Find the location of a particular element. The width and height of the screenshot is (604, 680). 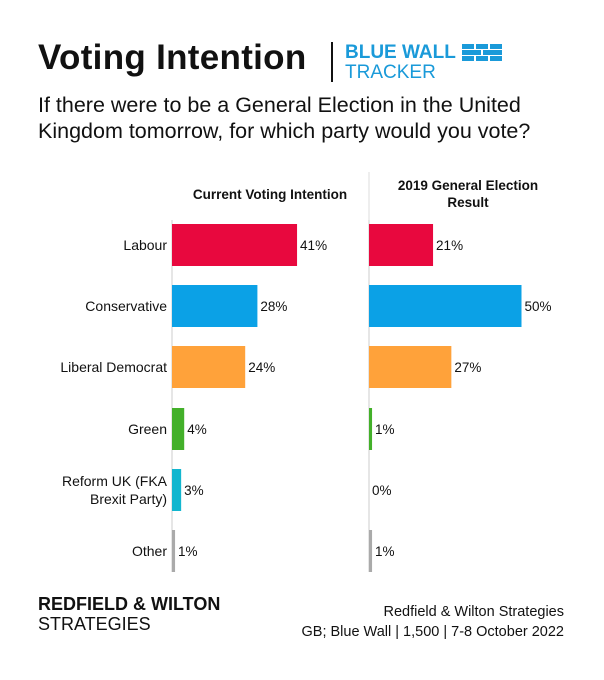

category-label: Other is located at coordinates (149, 551).